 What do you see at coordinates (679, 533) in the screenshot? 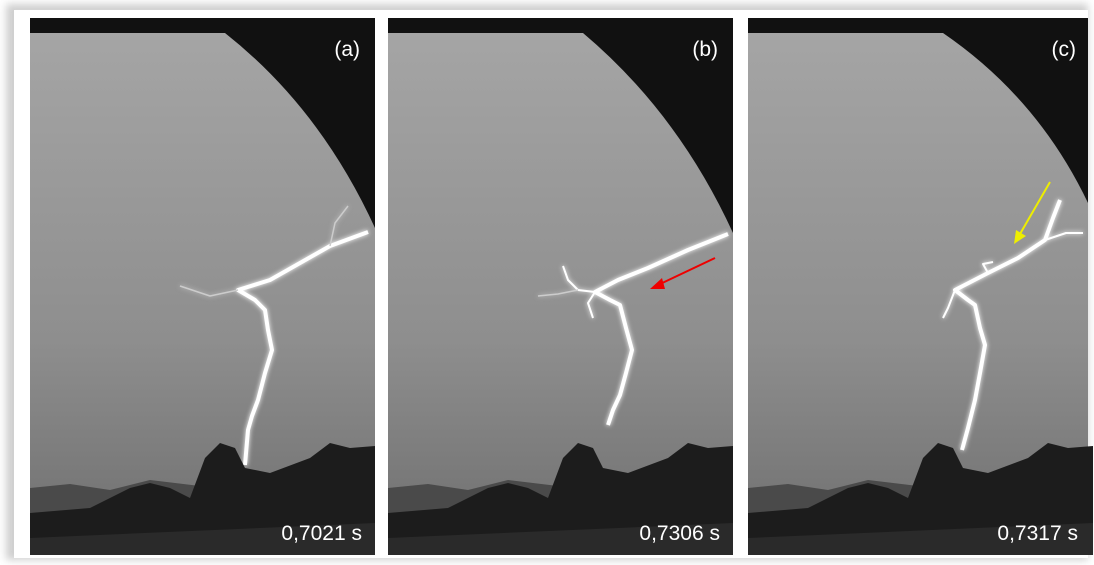
I see `timestamp: 0,7306 s` at bounding box center [679, 533].